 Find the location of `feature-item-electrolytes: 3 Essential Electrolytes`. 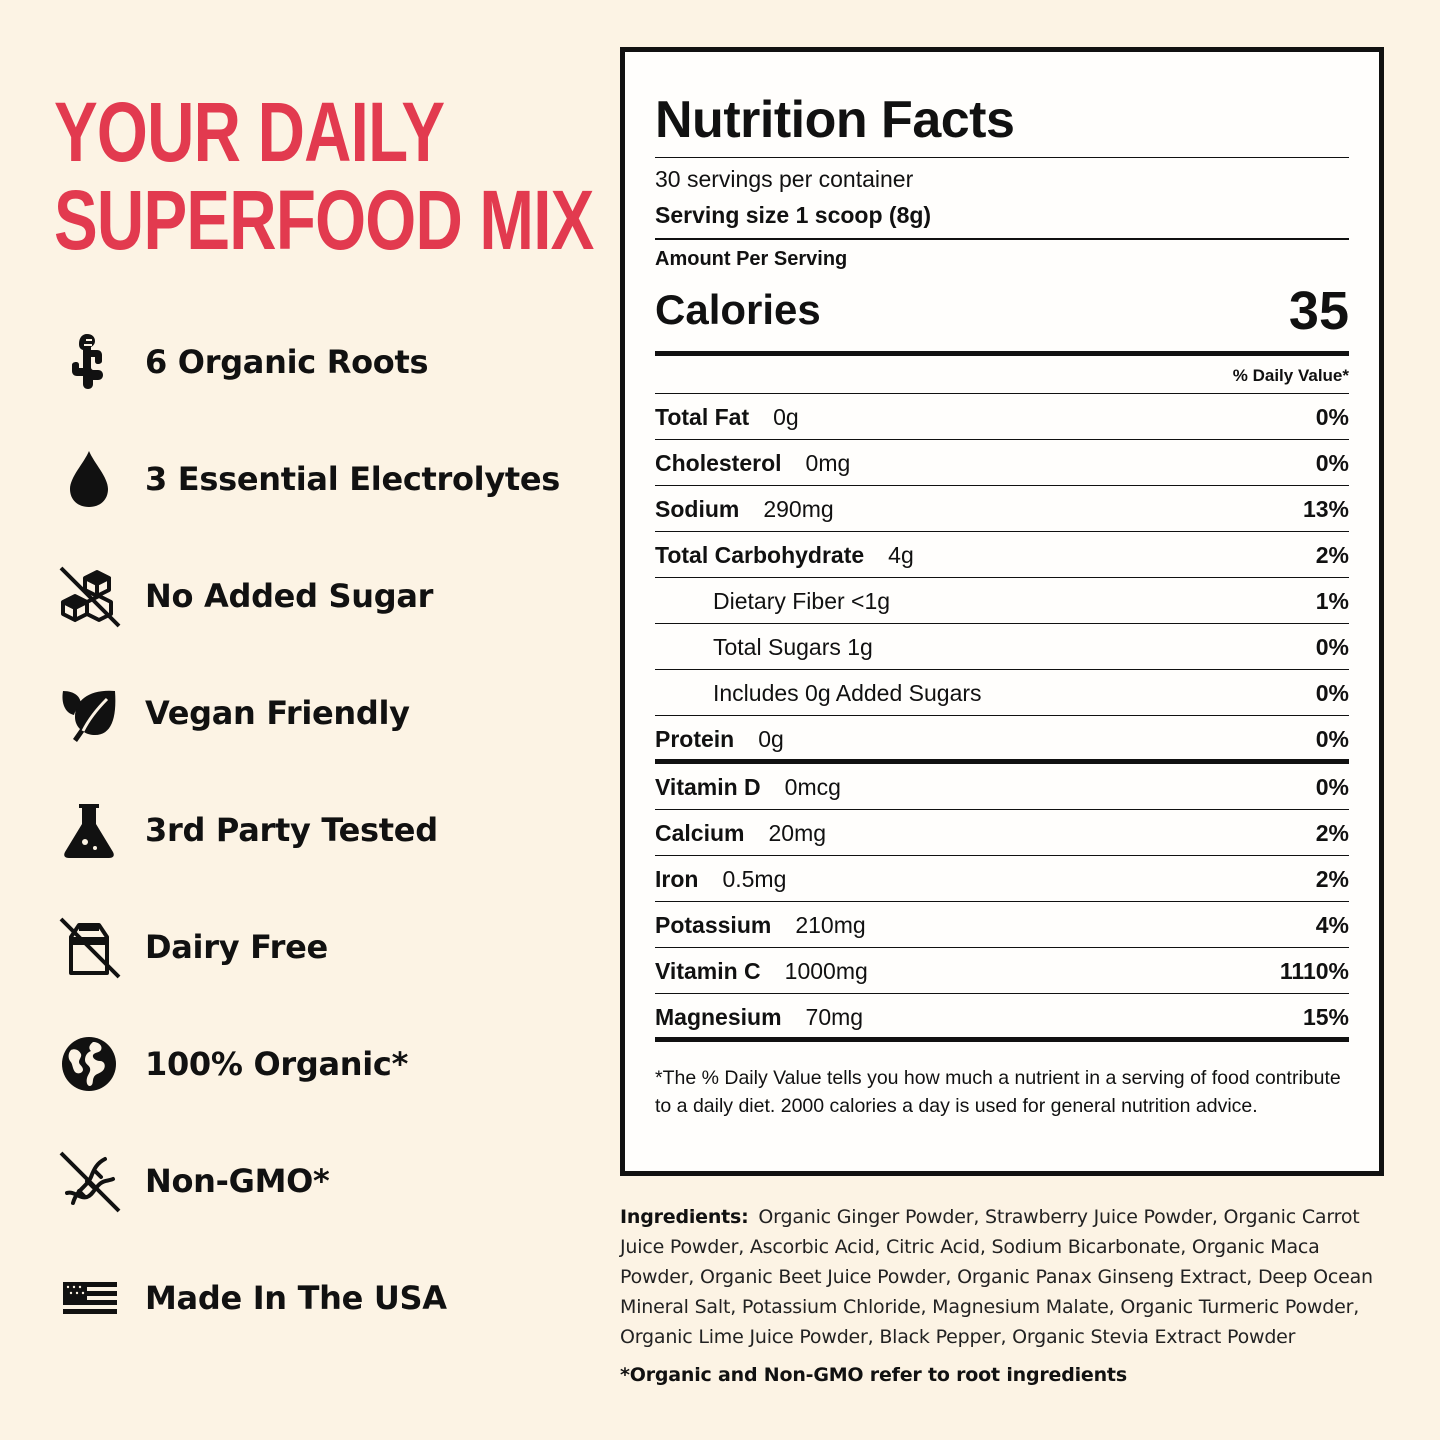

feature-item-electrolytes: 3 Essential Electrolytes is located at coordinates (308, 479).